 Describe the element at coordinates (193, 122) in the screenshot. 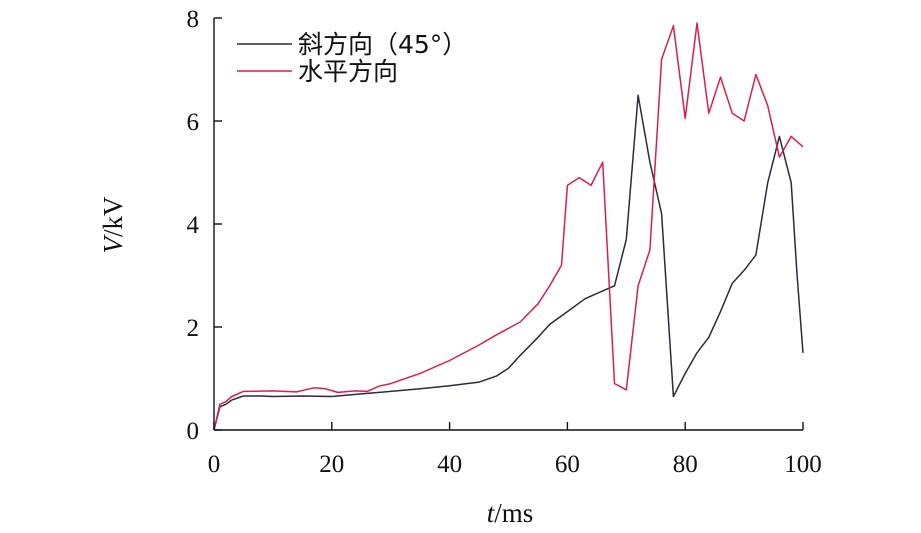

I see `y-tick-label: 6` at that location.